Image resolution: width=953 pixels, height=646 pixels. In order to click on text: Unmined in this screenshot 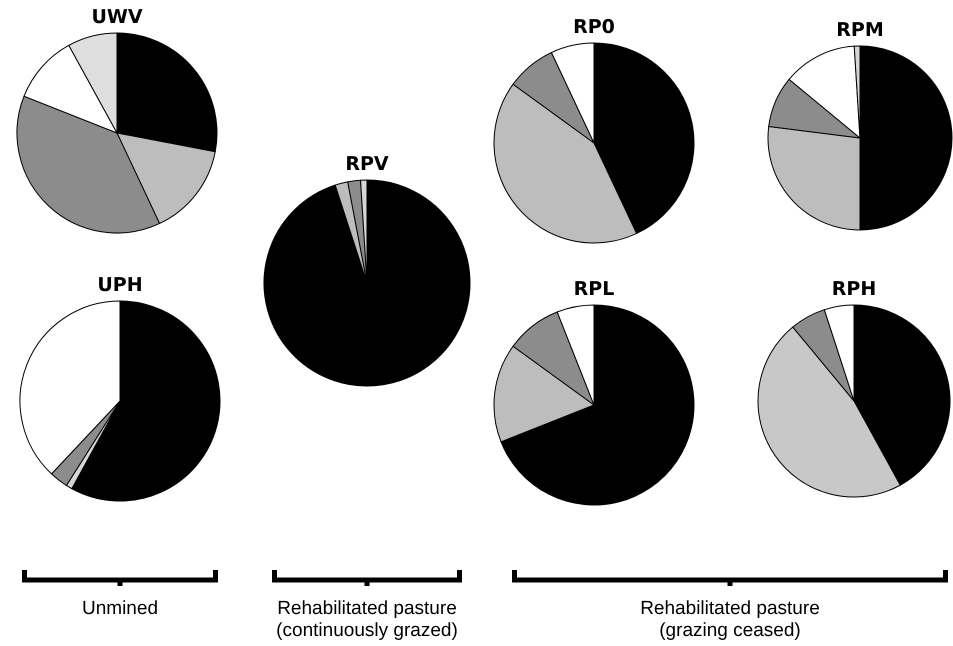, I will do `click(120, 609)`.